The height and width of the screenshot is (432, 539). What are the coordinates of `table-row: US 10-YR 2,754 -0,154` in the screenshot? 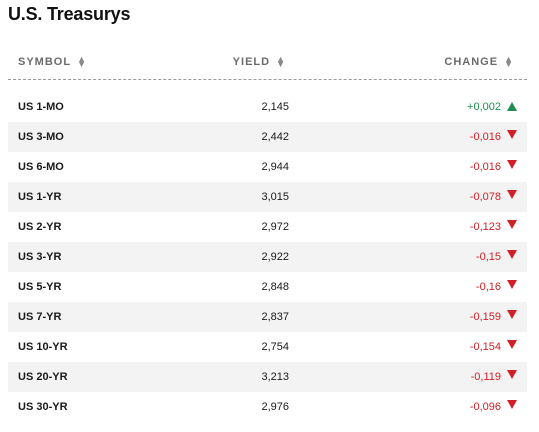 It's located at (267, 347).